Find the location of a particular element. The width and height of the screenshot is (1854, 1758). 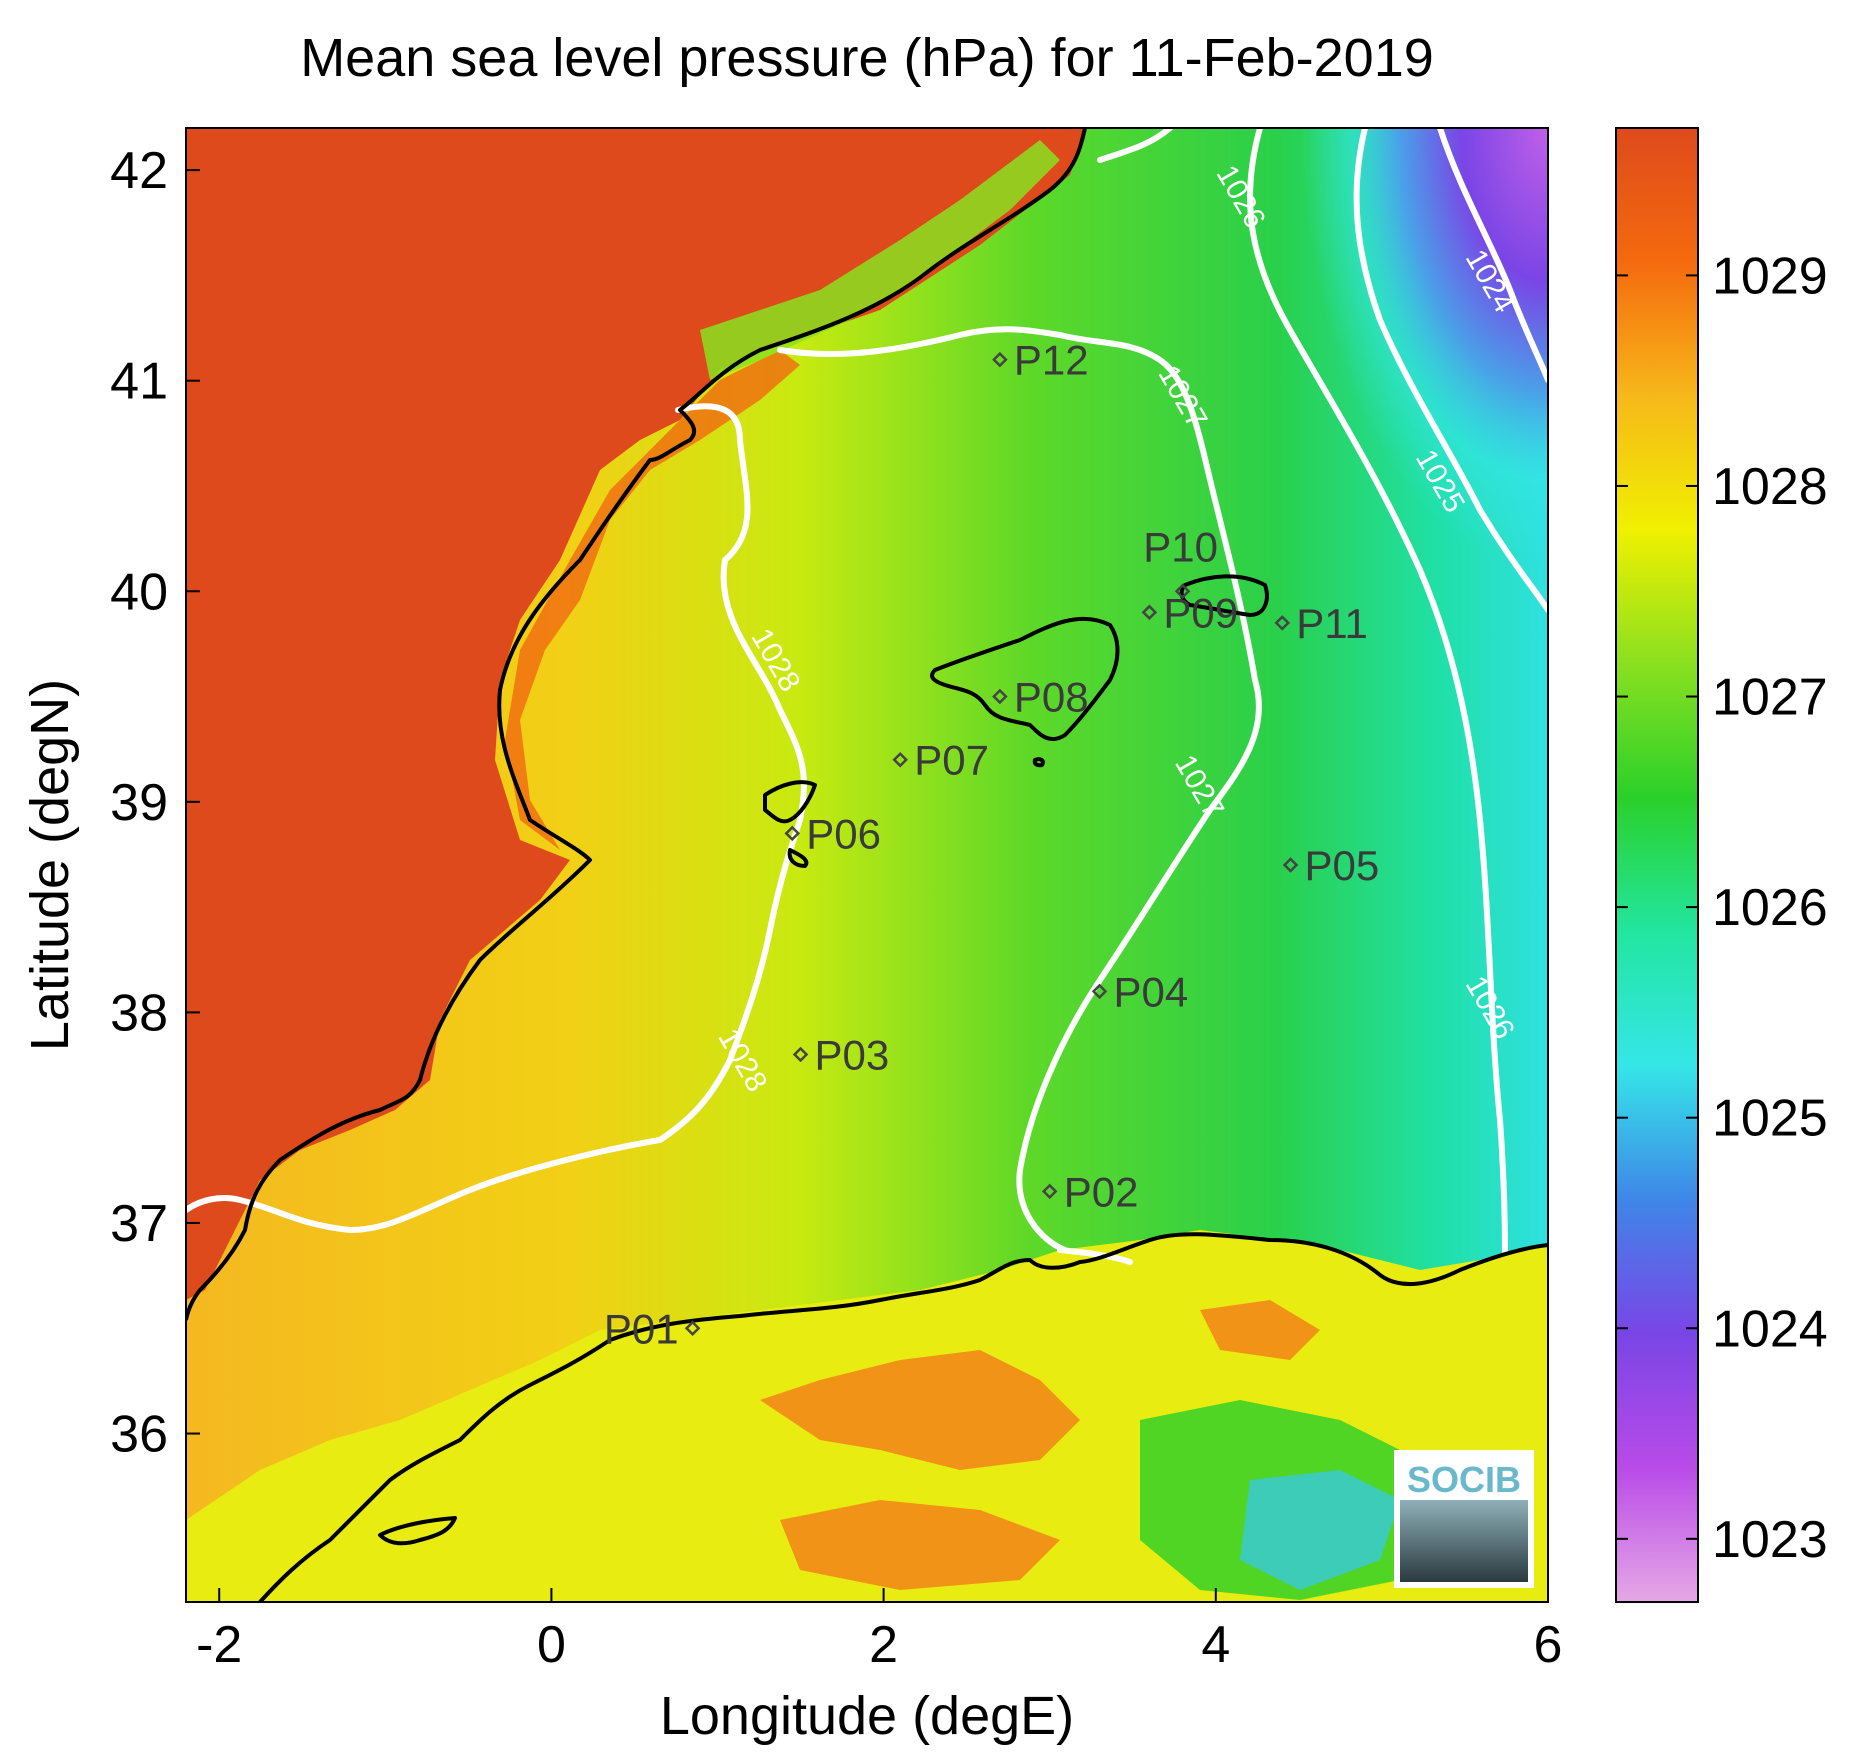

colorbar: 1023 1024 1025 1026 1027 1028 1029 is located at coordinates (1721, 865).